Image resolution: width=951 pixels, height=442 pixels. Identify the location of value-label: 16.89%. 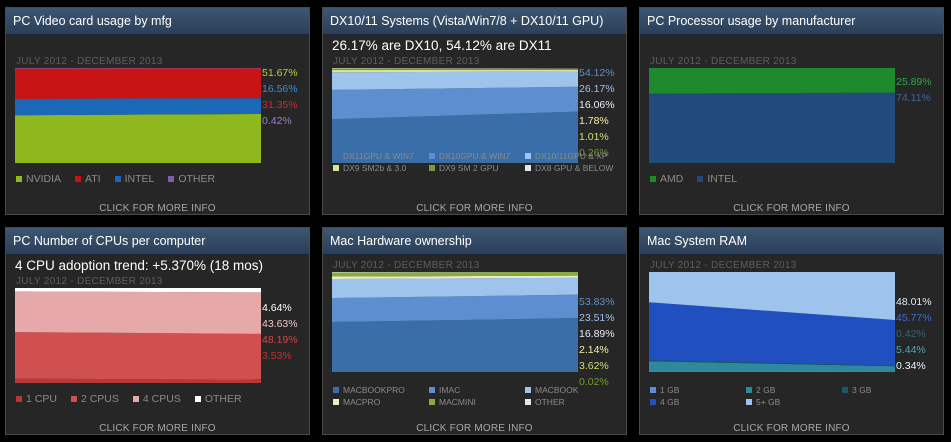
(597, 334).